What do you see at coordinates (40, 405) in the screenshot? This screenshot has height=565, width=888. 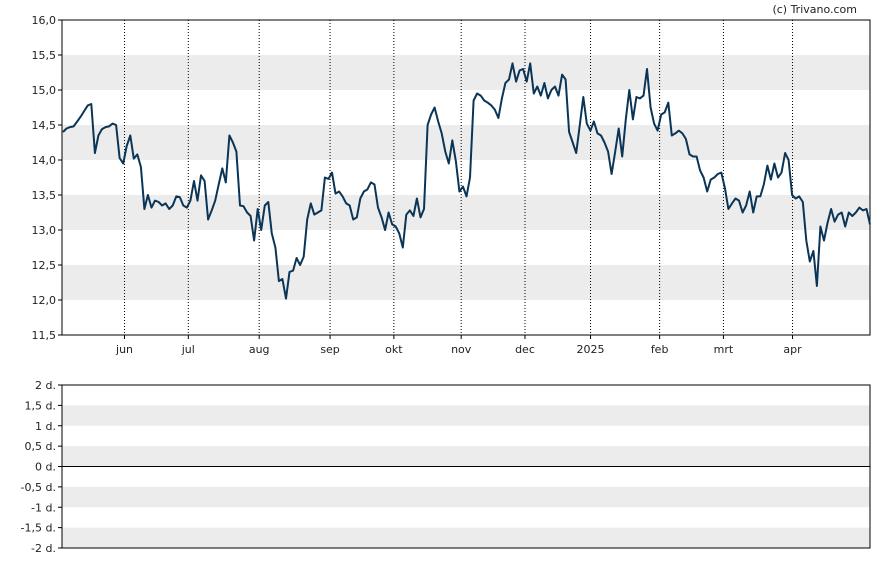 I see `y-tick-label: 1,5 d.` at bounding box center [40, 405].